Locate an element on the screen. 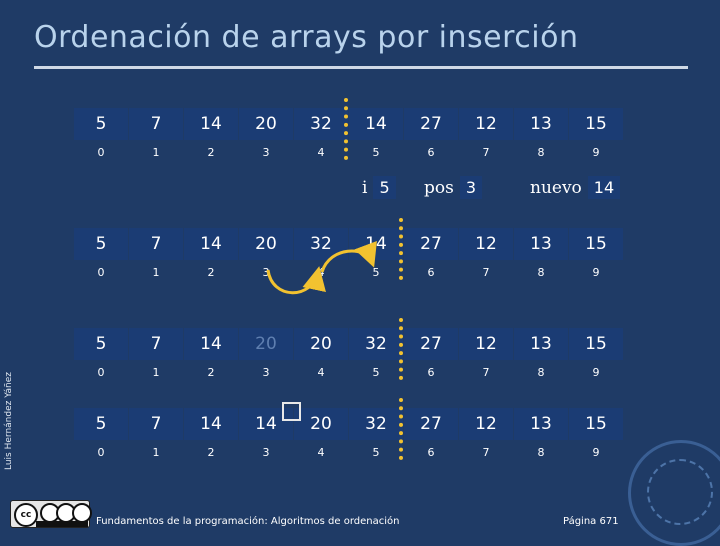  var-nuevo-label: nuevo is located at coordinates (556, 187).